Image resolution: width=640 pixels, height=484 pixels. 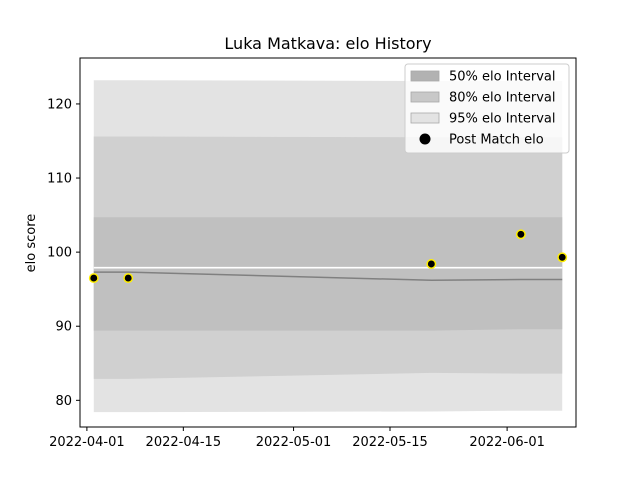 I want to click on x-tick-label: 2022-05-15, so click(x=390, y=442).